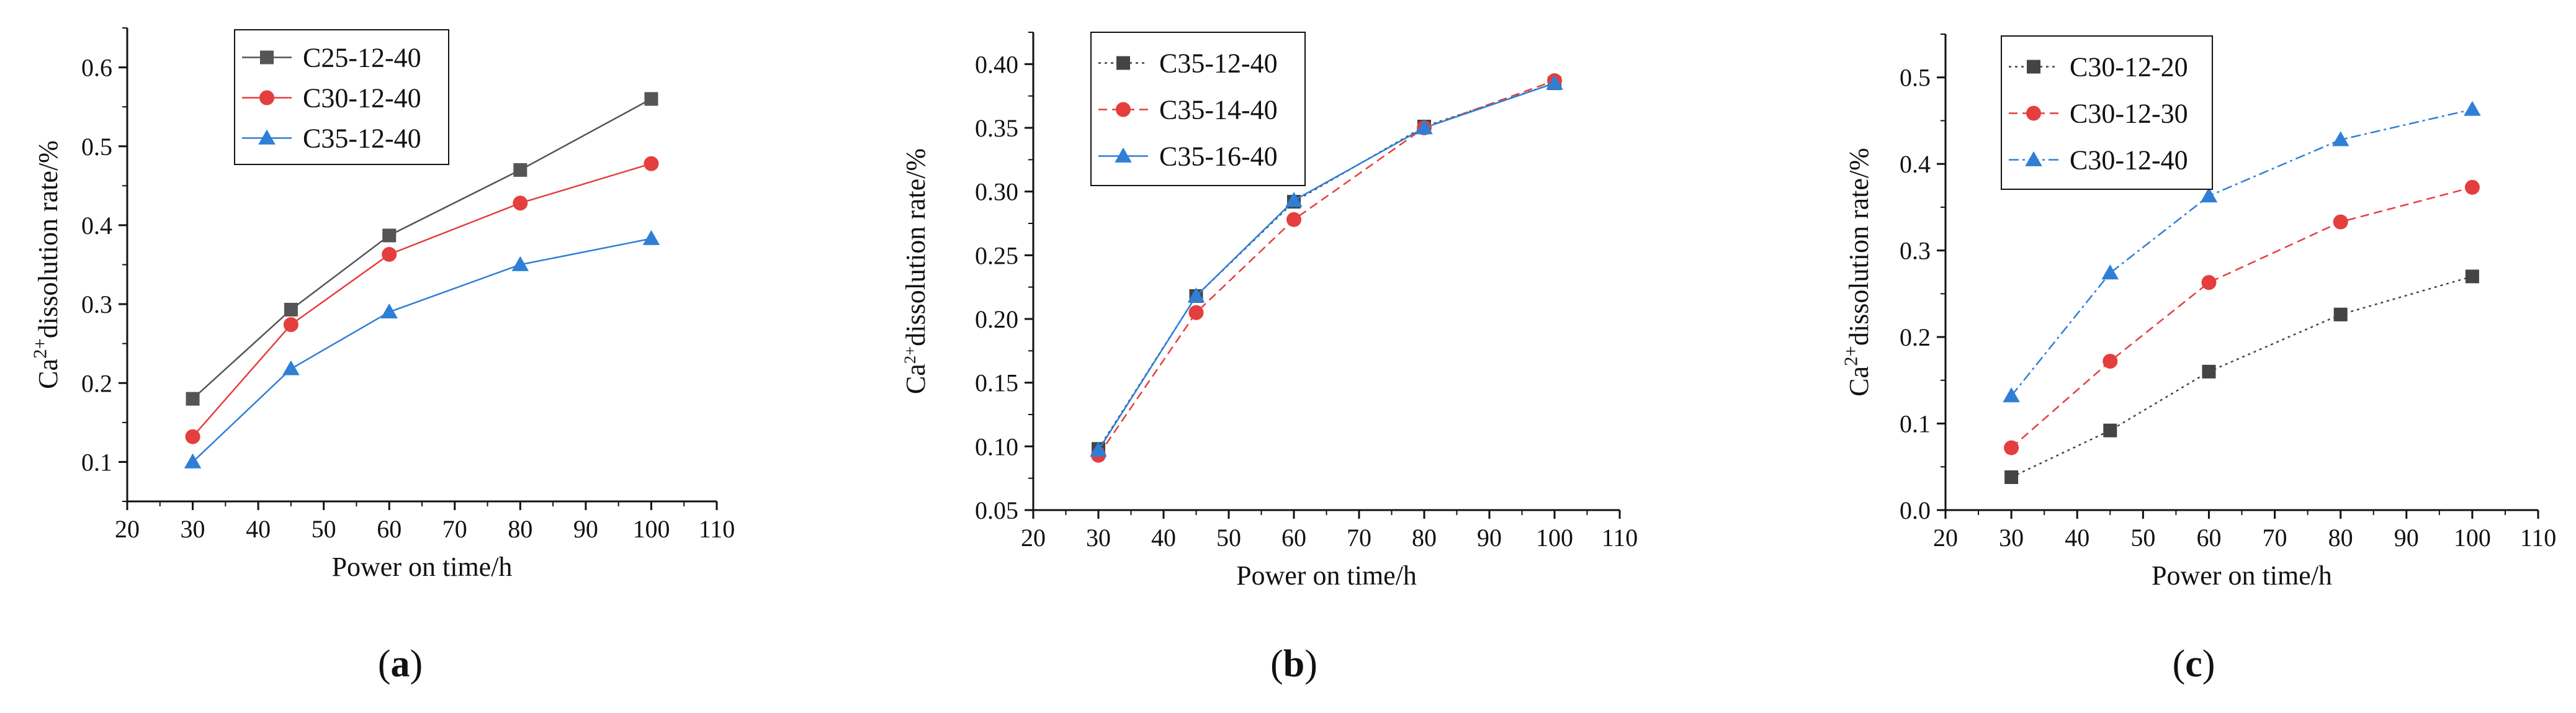  I want to click on caption: (b), so click(1293, 664).